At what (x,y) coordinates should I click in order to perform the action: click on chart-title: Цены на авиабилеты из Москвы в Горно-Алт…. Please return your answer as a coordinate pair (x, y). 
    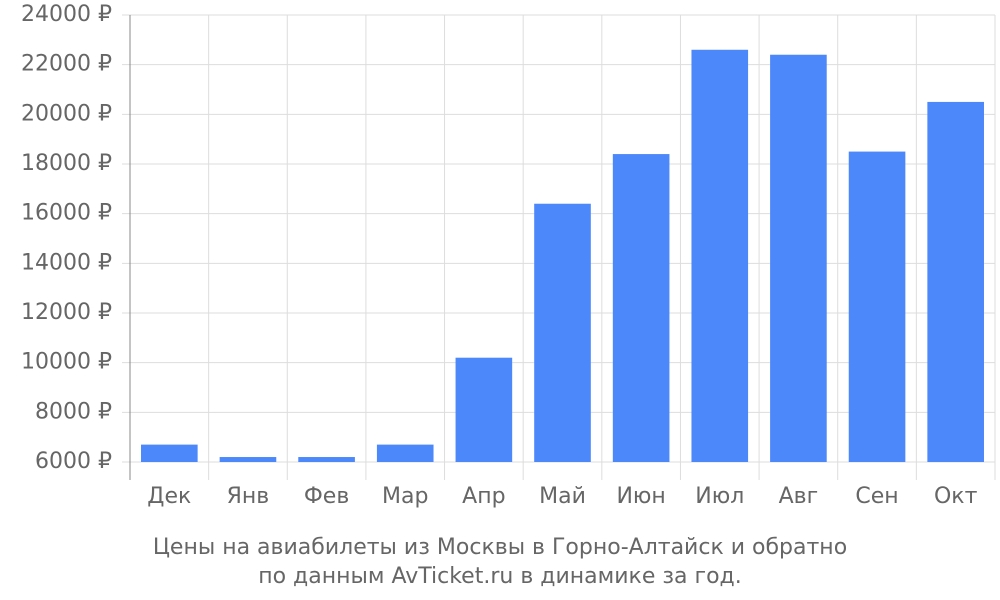
    Looking at the image, I should click on (500, 547).